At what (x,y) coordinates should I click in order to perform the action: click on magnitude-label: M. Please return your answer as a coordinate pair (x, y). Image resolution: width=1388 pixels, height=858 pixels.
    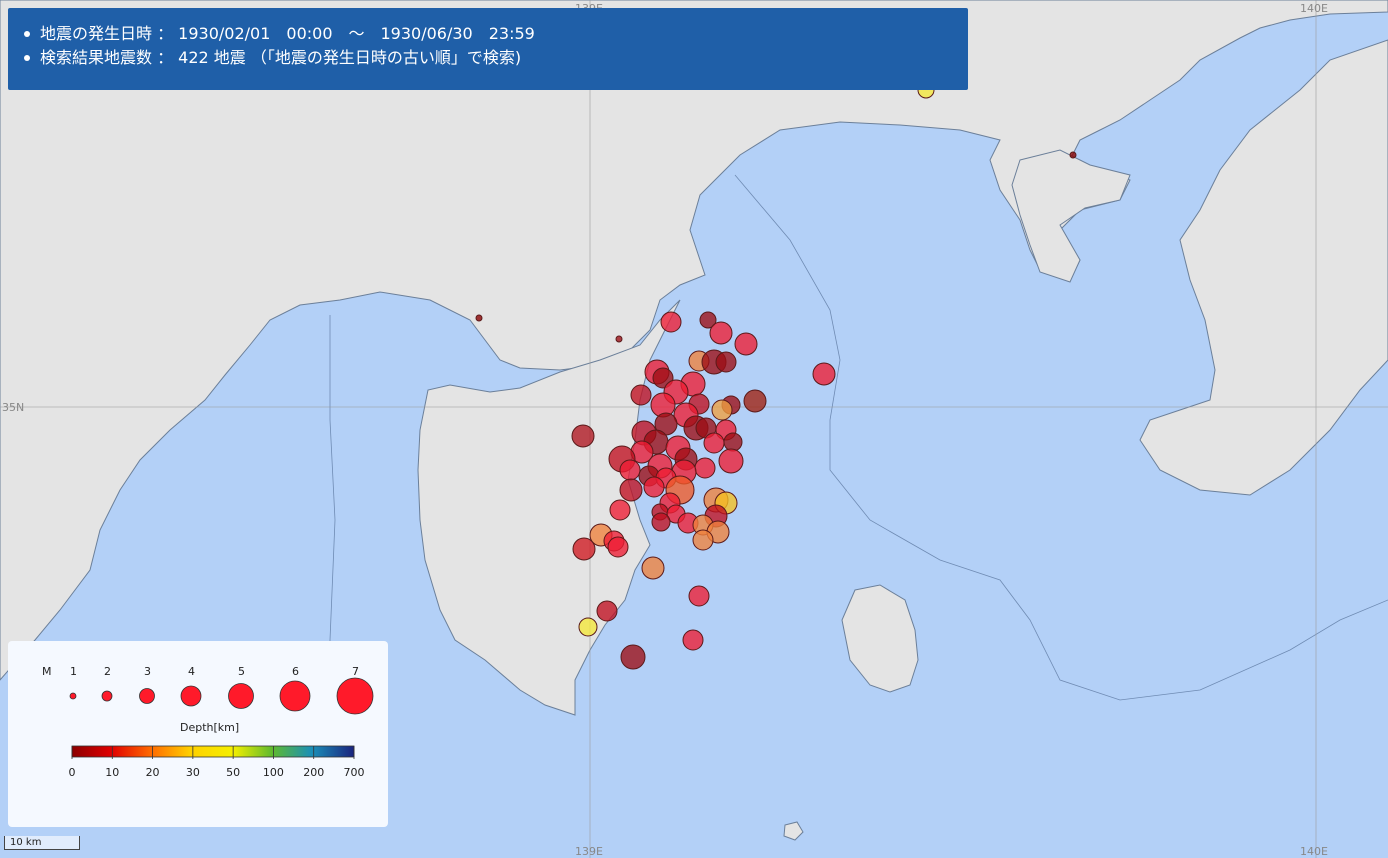
    Looking at the image, I should click on (47, 671).